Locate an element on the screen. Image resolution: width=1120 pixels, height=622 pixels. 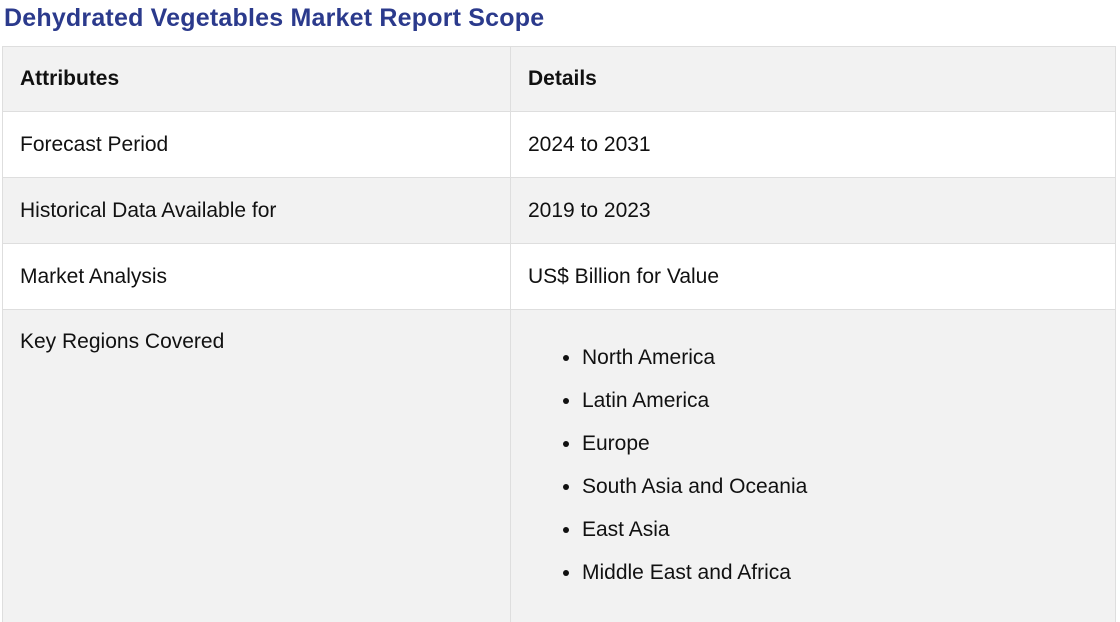
row-attribute: Historical Data Available for is located at coordinates (256, 210).